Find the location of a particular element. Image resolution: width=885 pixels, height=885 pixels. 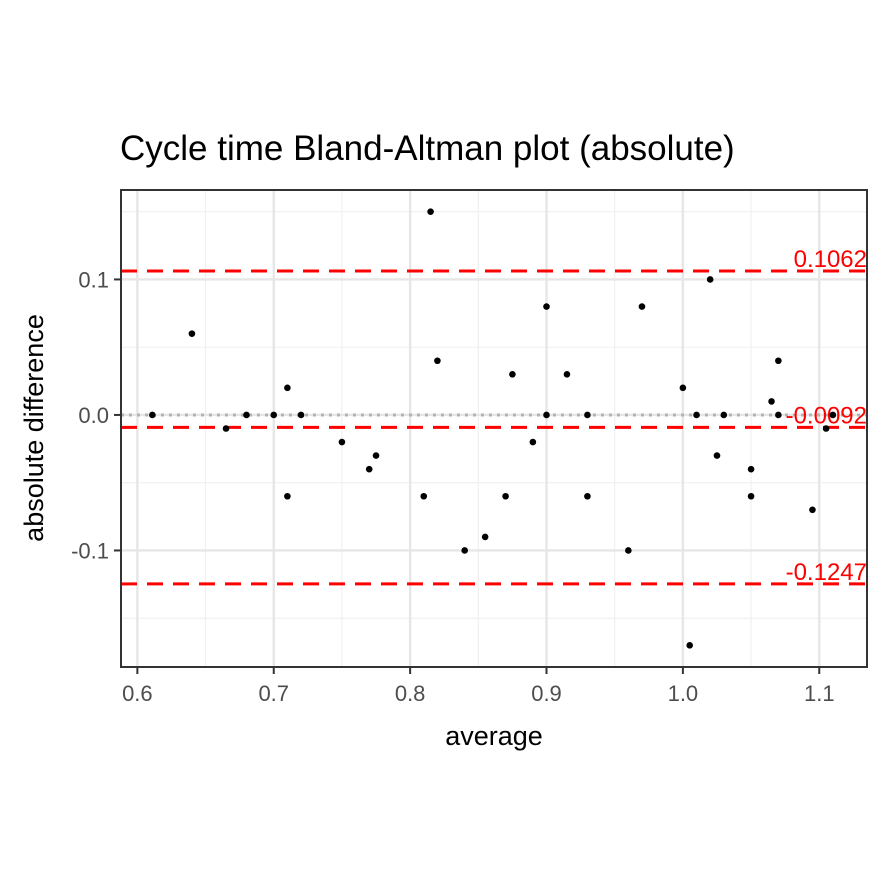

y-axis: -0.1 0.0 0.1 is located at coordinates (96, 415).